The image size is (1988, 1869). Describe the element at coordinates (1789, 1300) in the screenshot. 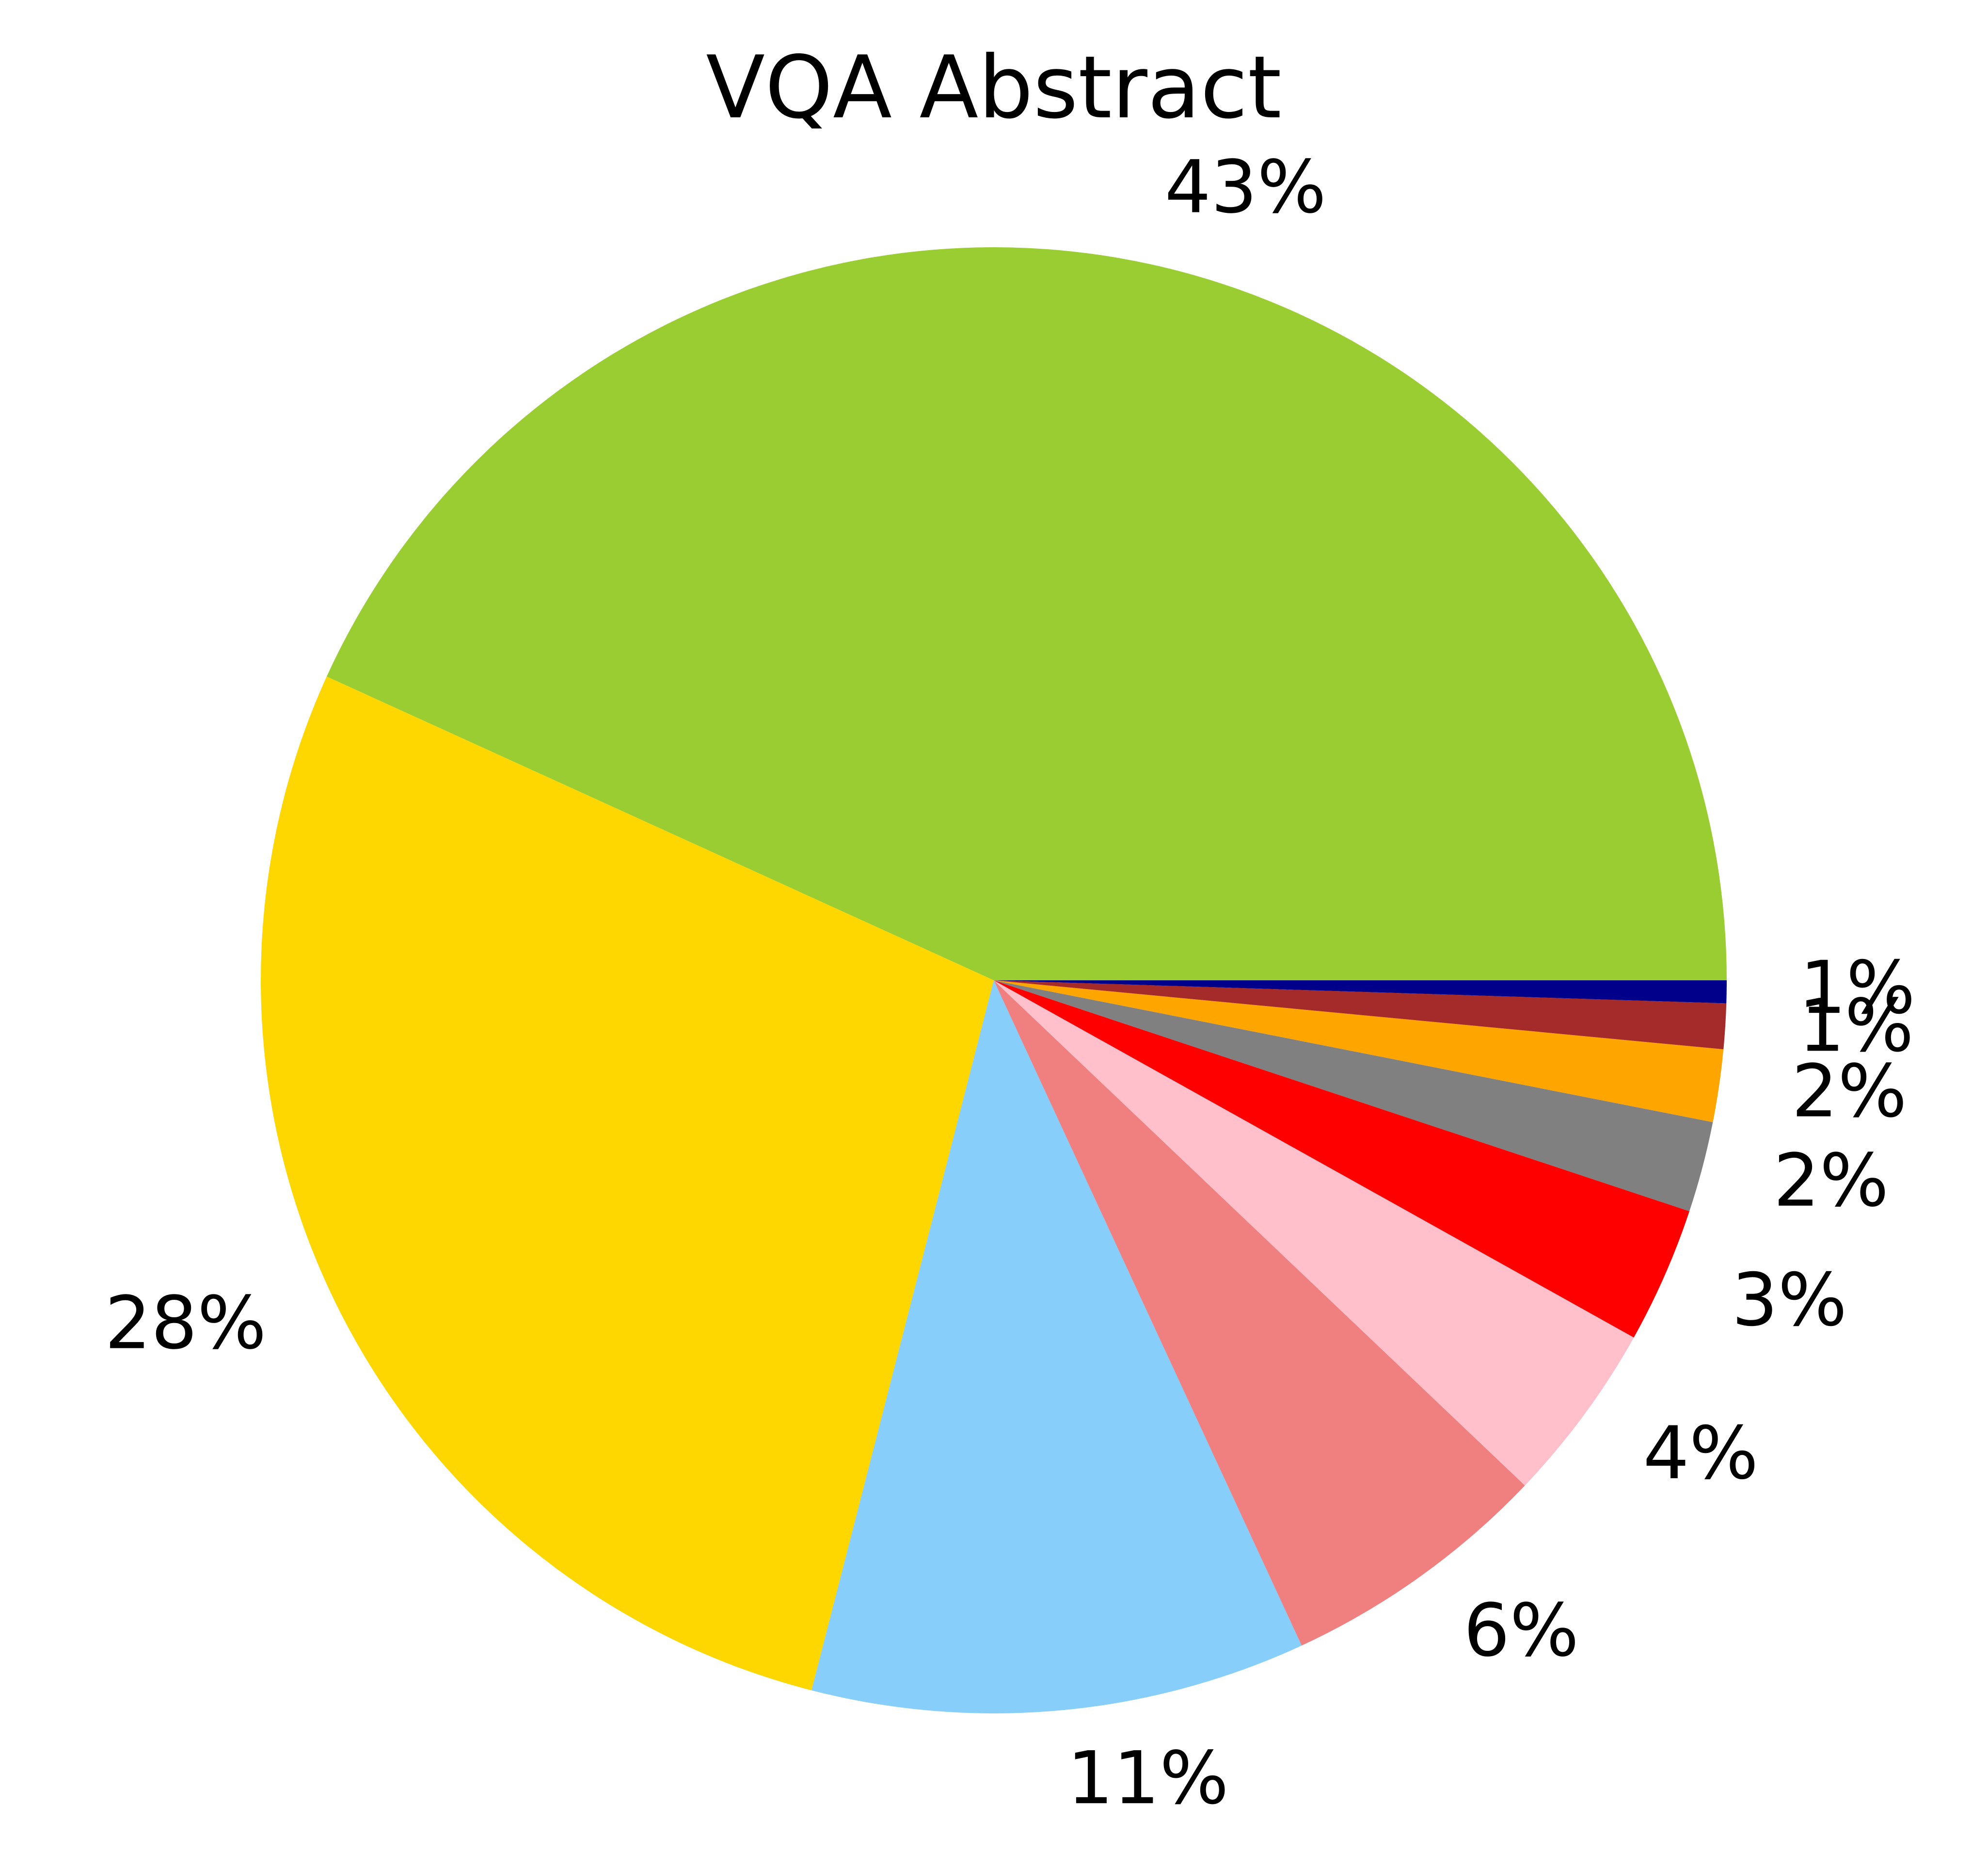

I see `pie-slice-label-6: 3%` at that location.